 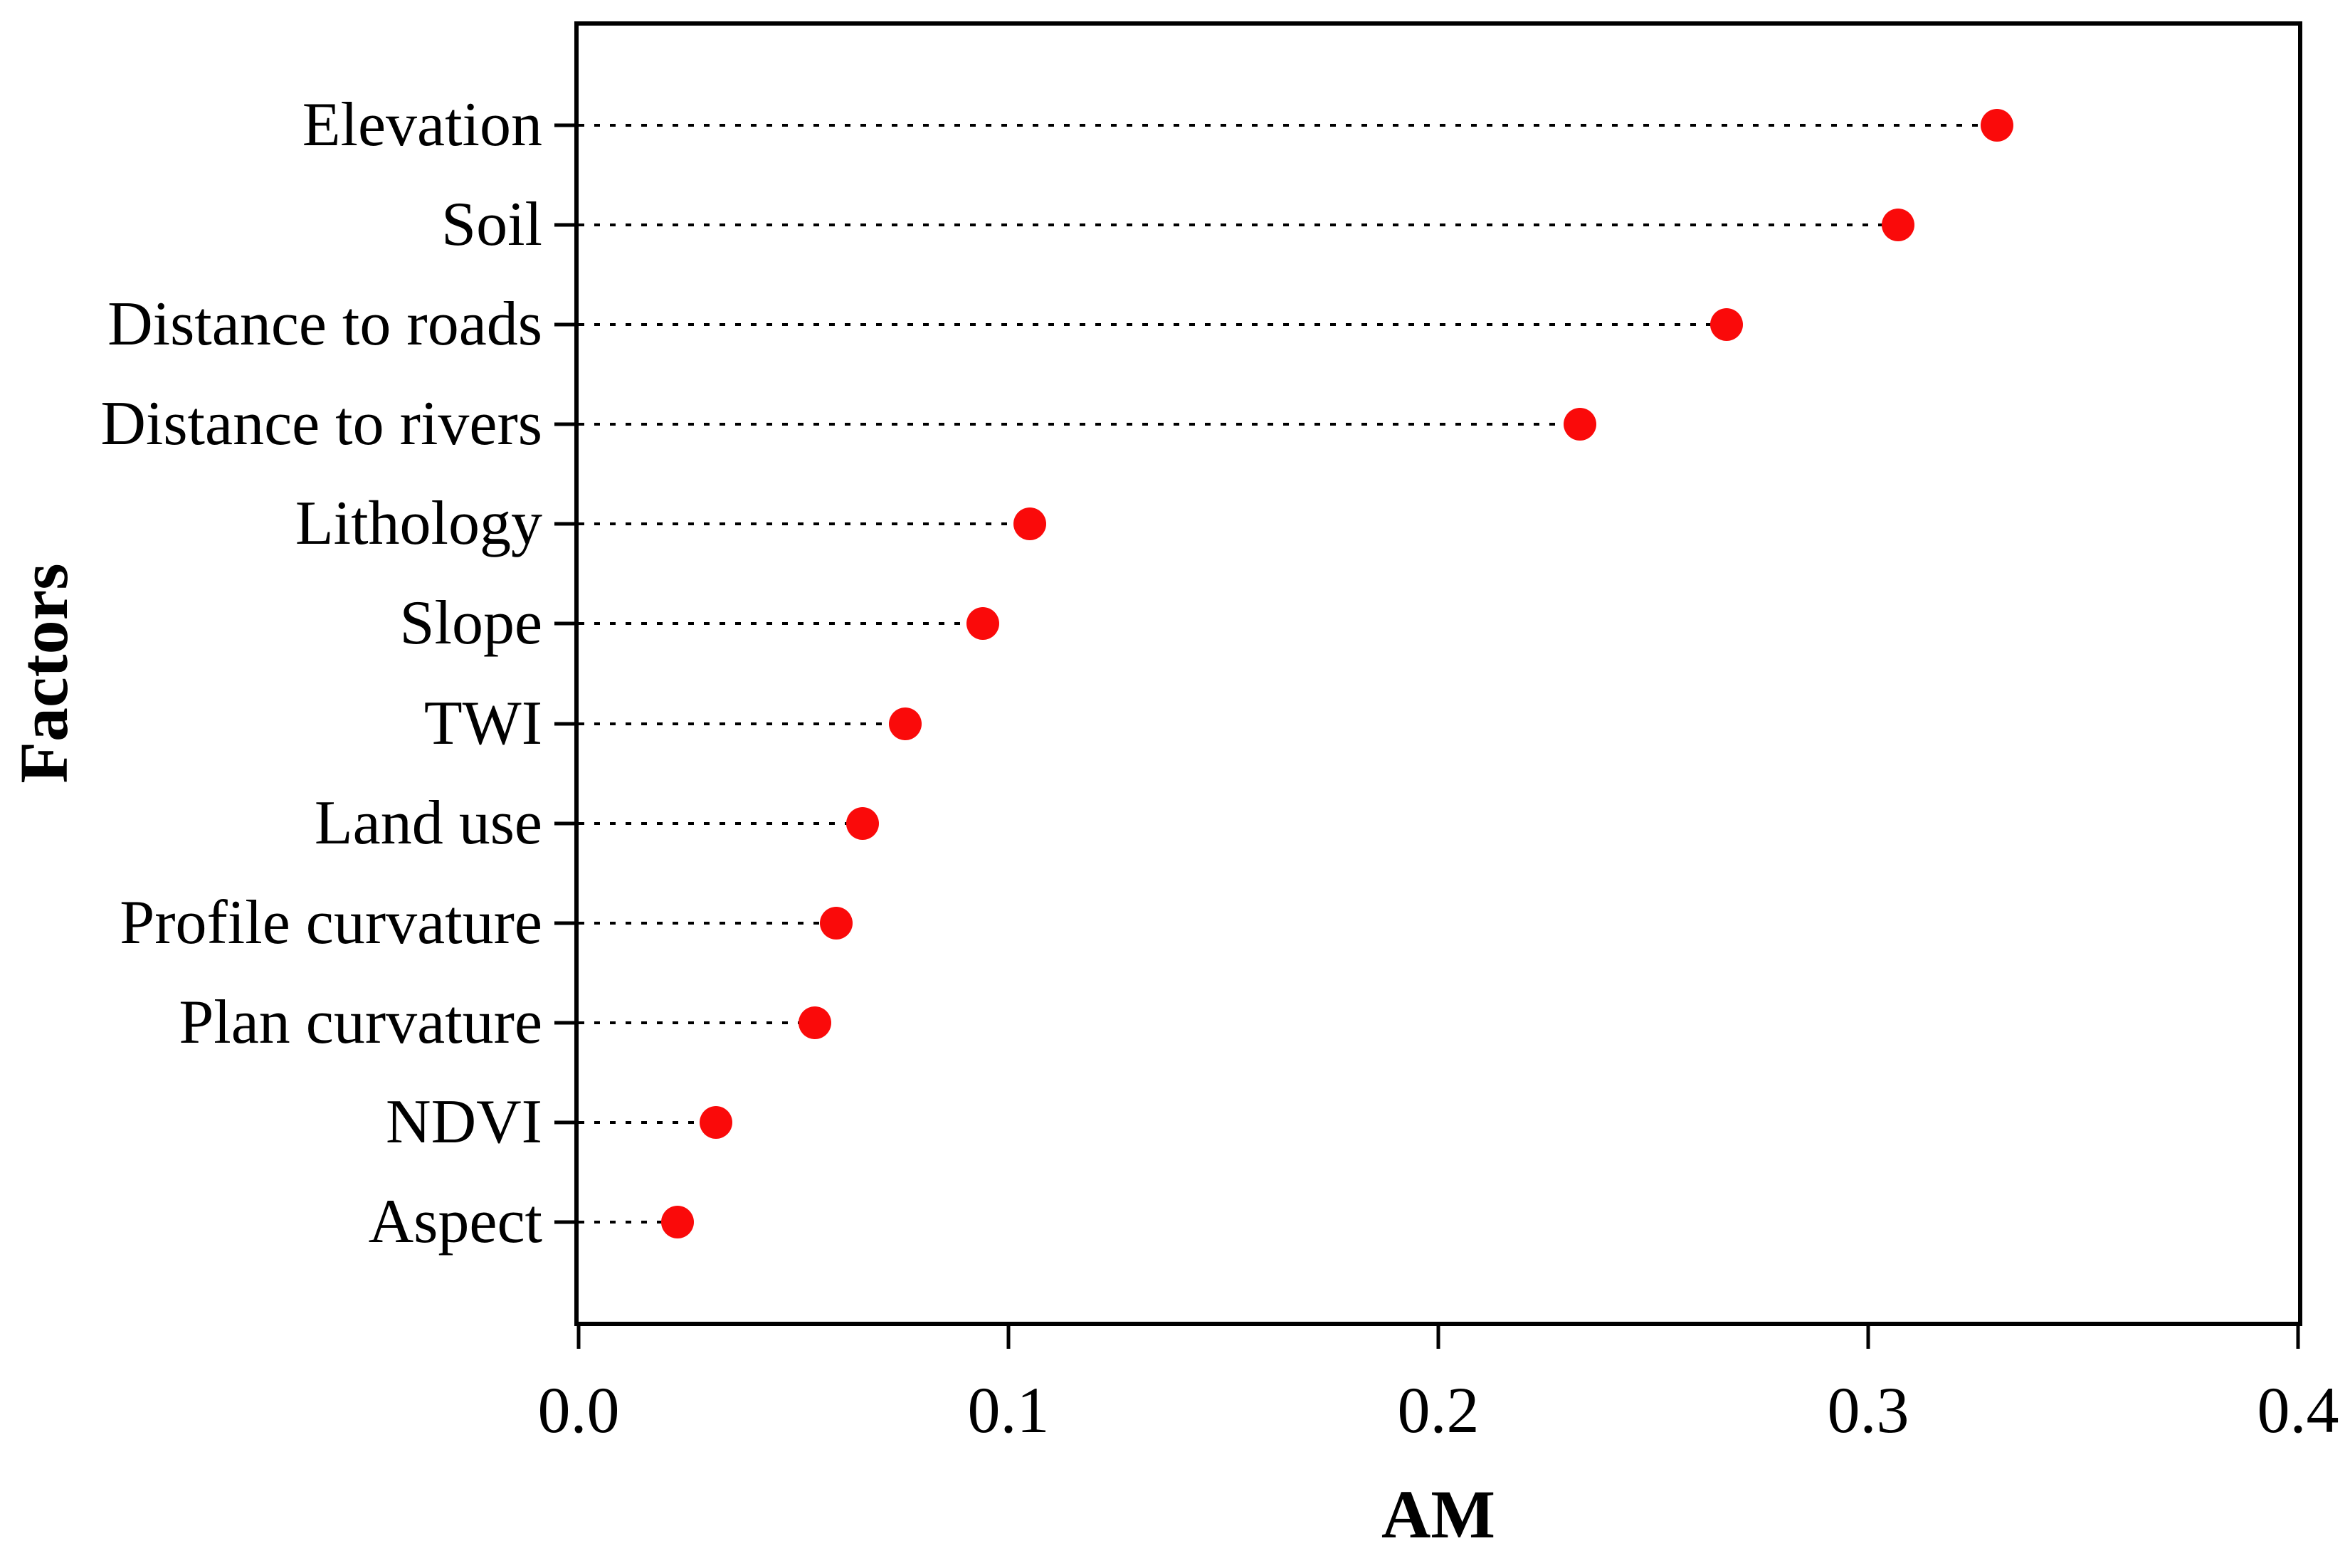 What do you see at coordinates (491, 225) in the screenshot?
I see `category-label: Soil` at bounding box center [491, 225].